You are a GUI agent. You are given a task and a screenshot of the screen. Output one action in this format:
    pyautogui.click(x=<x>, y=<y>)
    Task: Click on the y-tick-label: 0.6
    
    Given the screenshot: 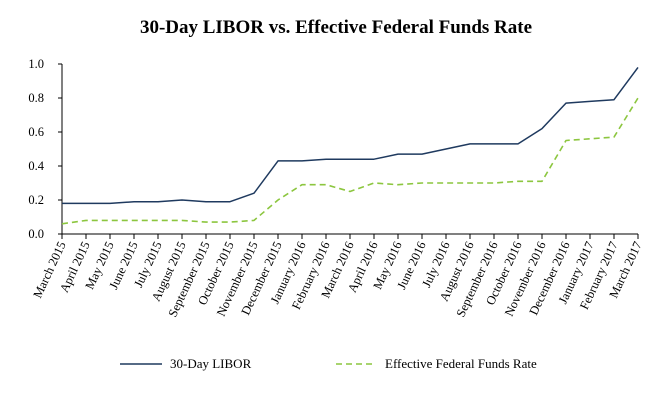 What is the action you would take?
    pyautogui.click(x=36, y=132)
    